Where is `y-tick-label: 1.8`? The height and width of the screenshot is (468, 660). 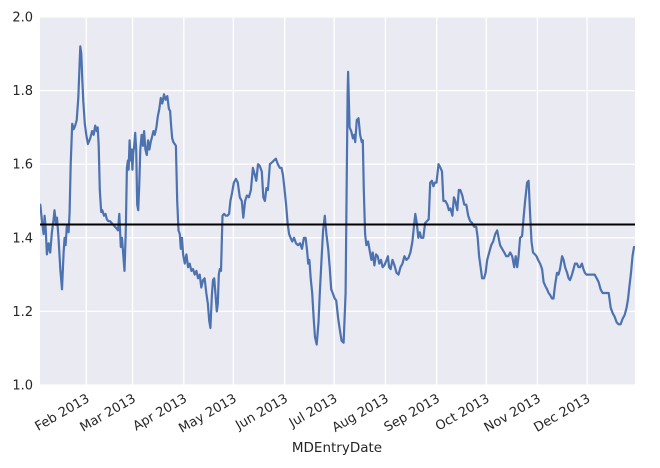 y-tick-label: 1.8 is located at coordinates (22, 91).